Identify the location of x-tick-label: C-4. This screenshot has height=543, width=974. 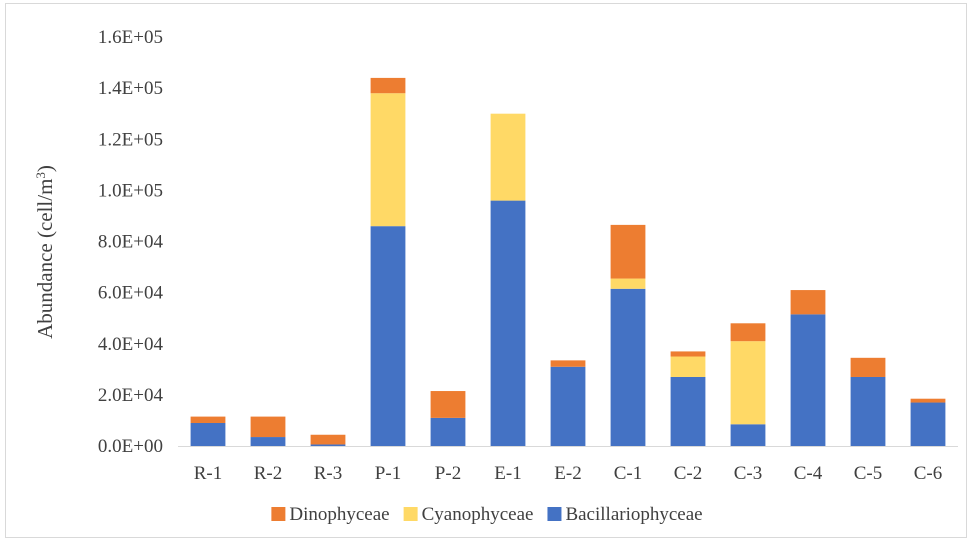
(808, 473).